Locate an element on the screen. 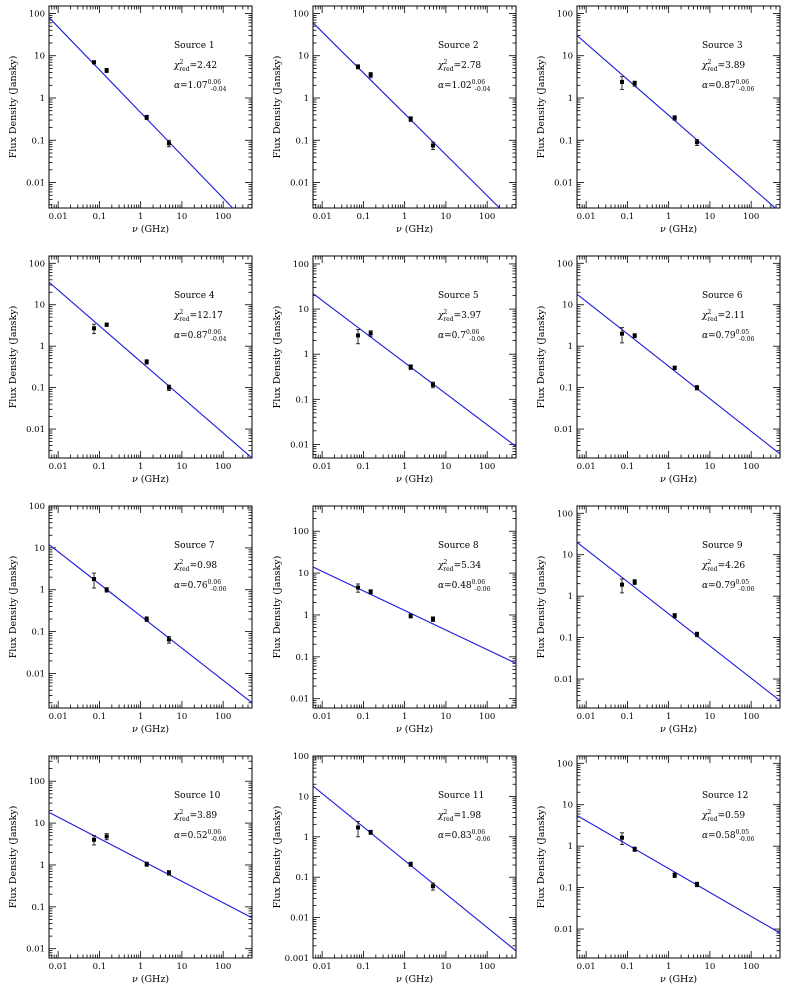 This screenshot has height=987, width=785. chi2-label: χ2 red=0.98 is located at coordinates (195, 566).